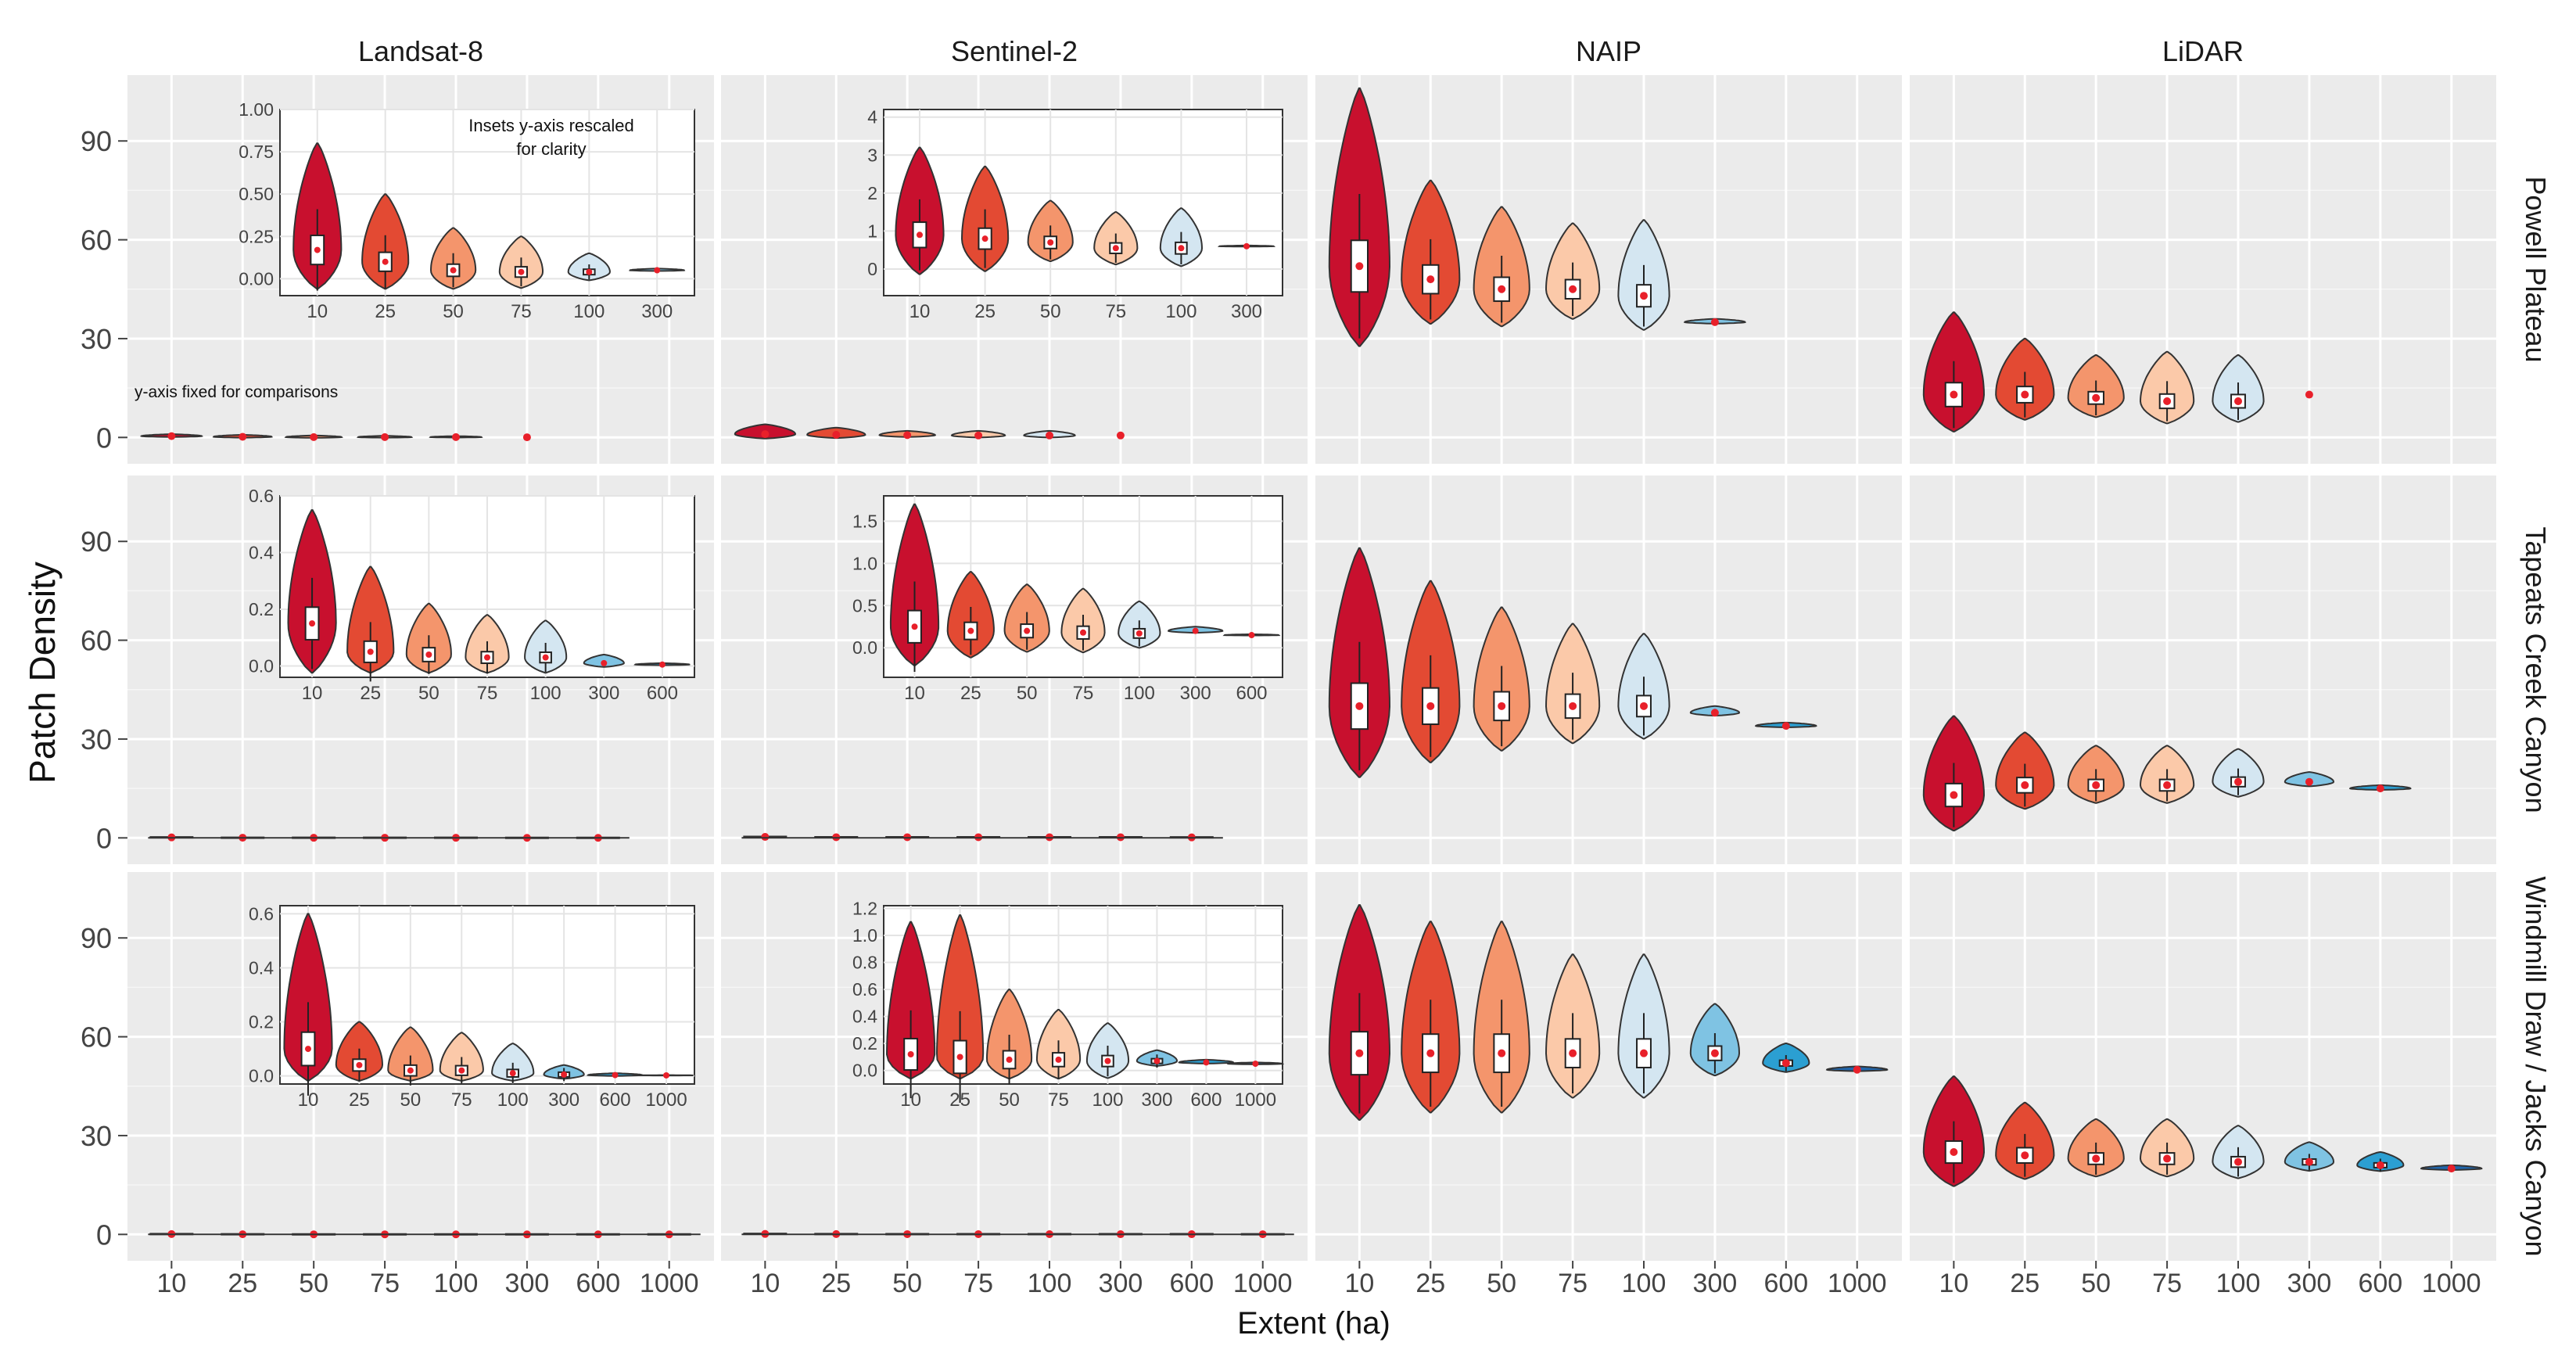 This screenshot has width=2576, height=1364. I want to click on inset-y-tick-label: 2, so click(872, 193).